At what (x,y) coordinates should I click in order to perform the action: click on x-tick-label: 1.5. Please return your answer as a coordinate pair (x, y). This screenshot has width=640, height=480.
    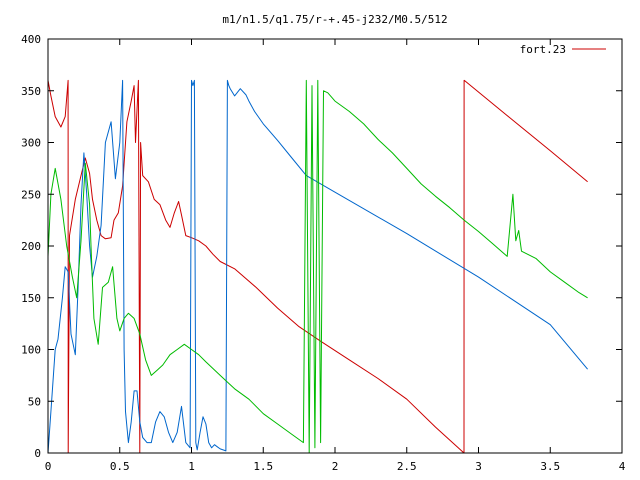
    Looking at the image, I should click on (263, 466).